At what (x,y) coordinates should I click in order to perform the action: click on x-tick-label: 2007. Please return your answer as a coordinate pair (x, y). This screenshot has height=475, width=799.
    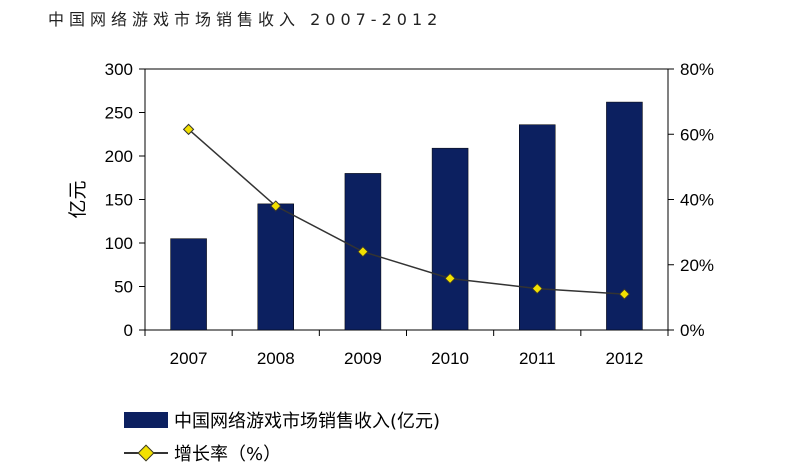
    Looking at the image, I should click on (189, 358).